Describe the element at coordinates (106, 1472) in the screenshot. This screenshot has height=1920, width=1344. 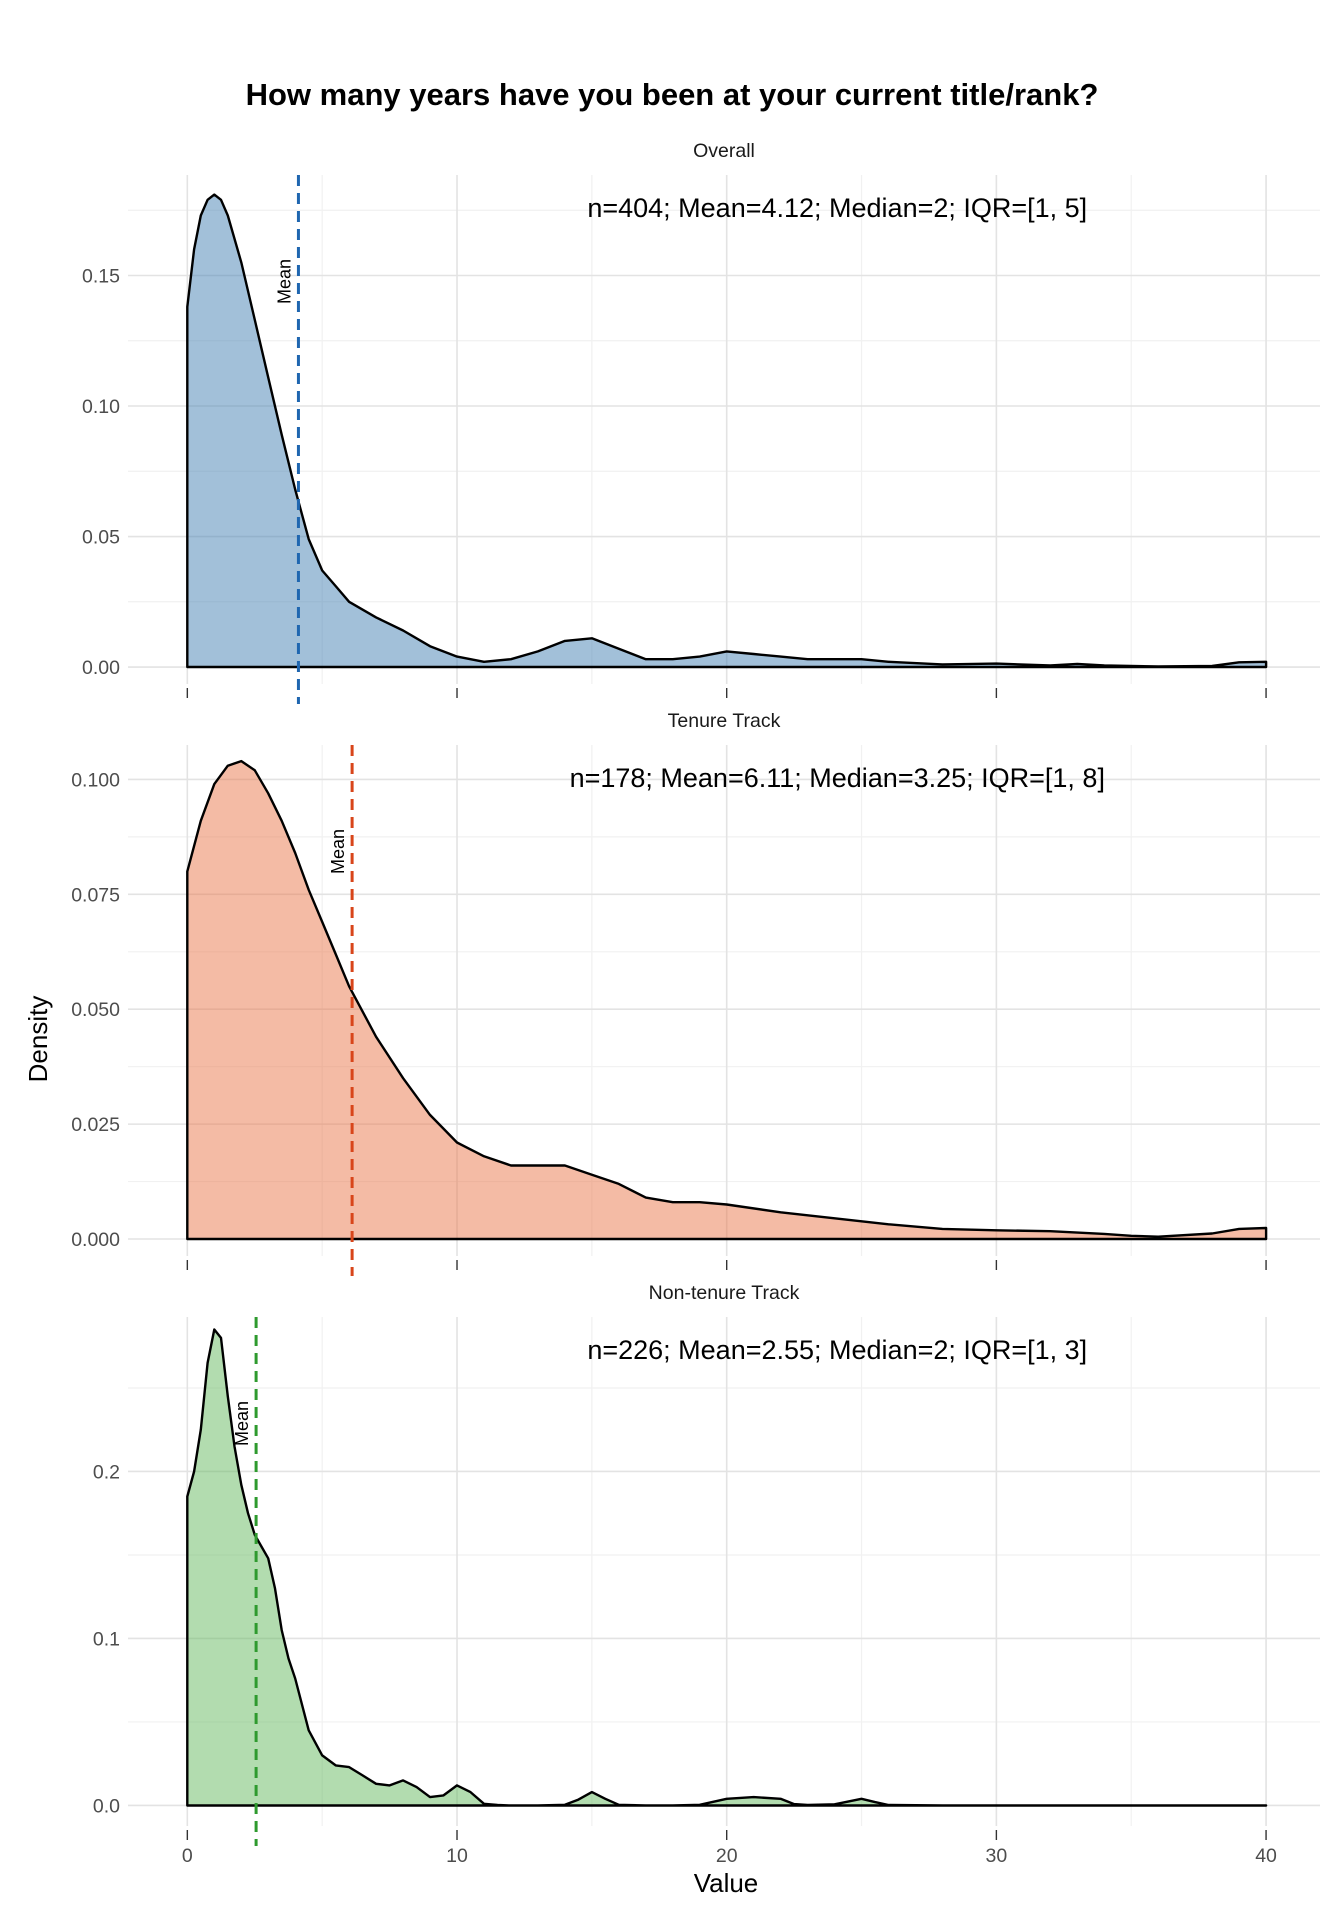
I see `y-tick-label: 0.2` at that location.